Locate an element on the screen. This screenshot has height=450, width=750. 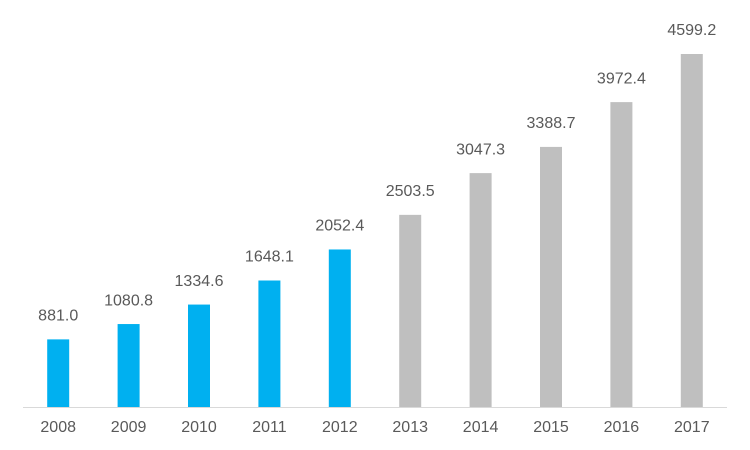
x-tick-label: 2013 is located at coordinates (410, 427).